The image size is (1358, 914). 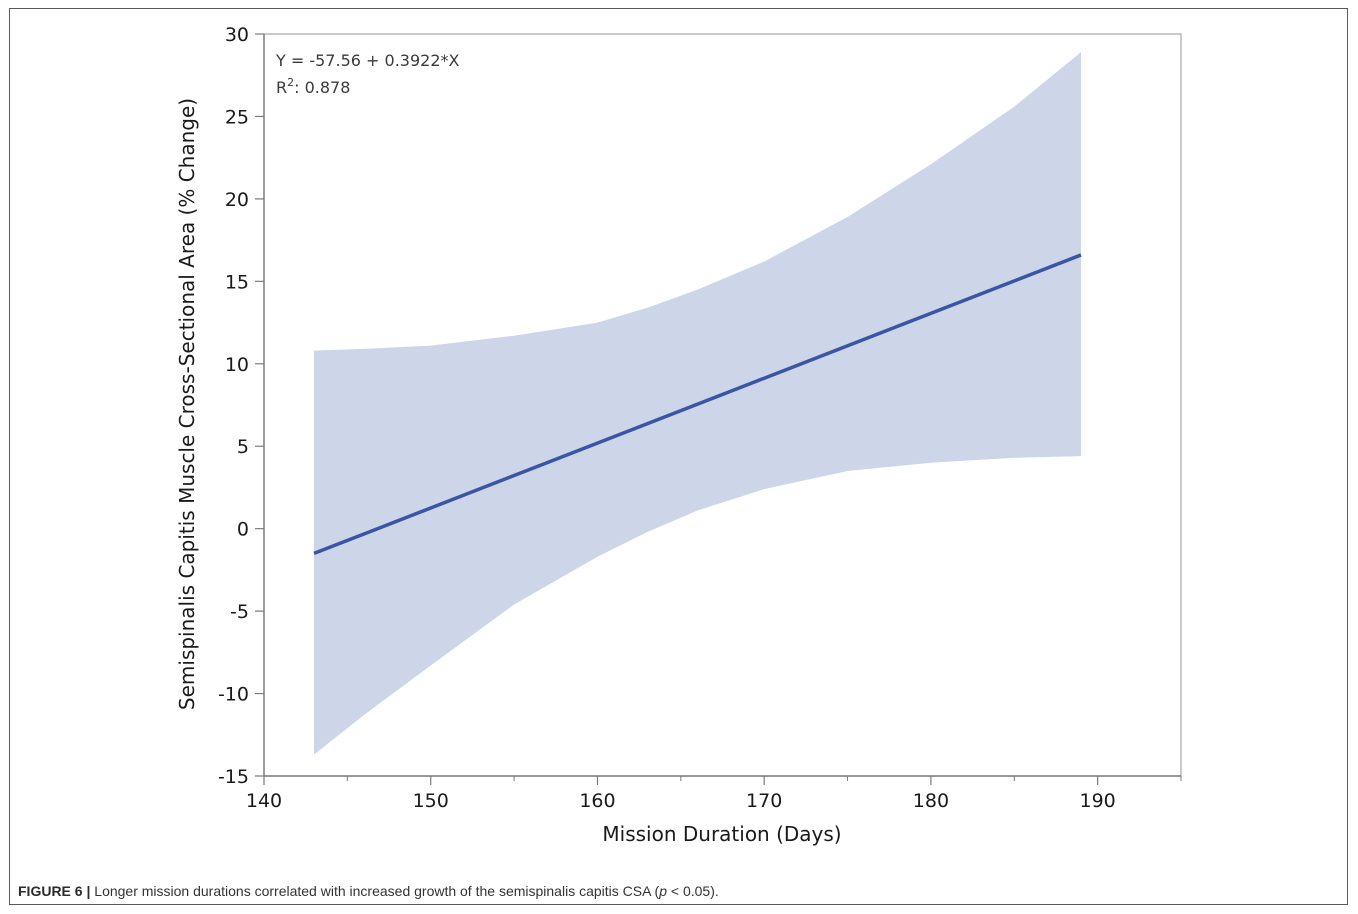 What do you see at coordinates (597, 801) in the screenshot?
I see `x-tick-label: 160` at bounding box center [597, 801].